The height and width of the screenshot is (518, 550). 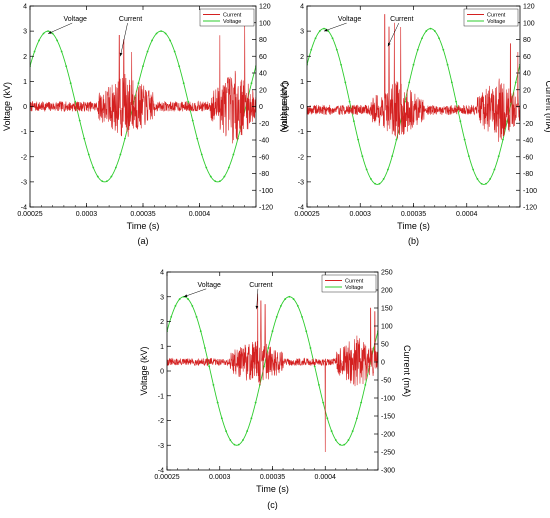 I want to click on y2-tick-label: -80, so click(x=528, y=174).